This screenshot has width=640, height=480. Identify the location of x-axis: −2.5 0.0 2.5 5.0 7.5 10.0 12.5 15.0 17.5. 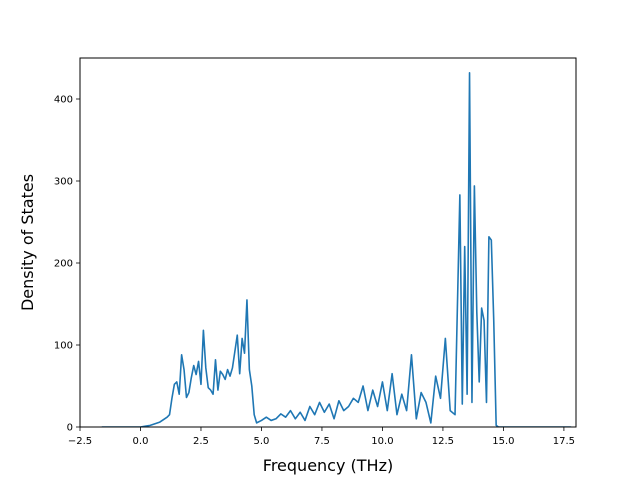
(321, 437).